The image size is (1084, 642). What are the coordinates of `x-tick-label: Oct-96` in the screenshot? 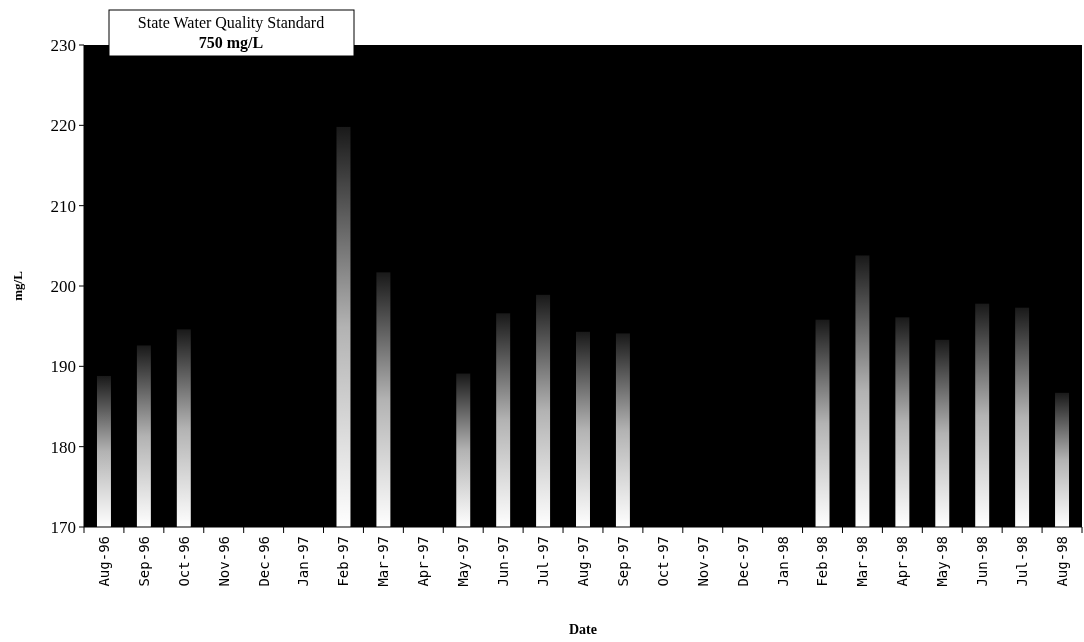 It's located at (183, 561).